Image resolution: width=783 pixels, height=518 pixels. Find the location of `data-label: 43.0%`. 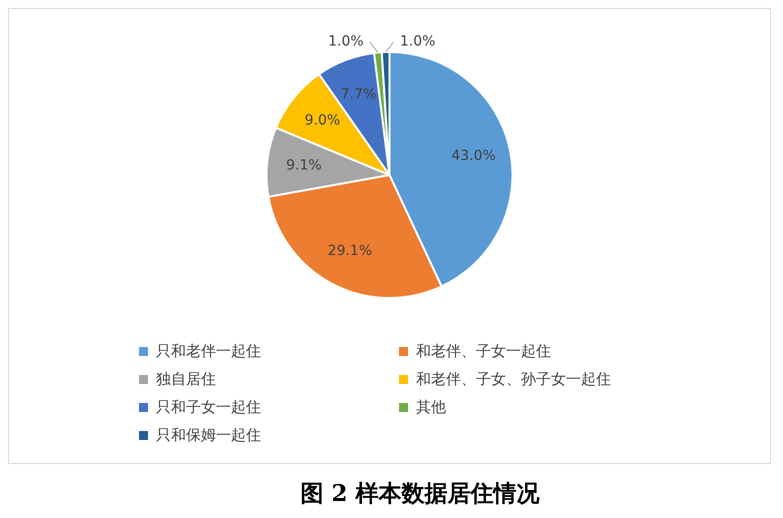

data-label: 43.0% is located at coordinates (473, 156).